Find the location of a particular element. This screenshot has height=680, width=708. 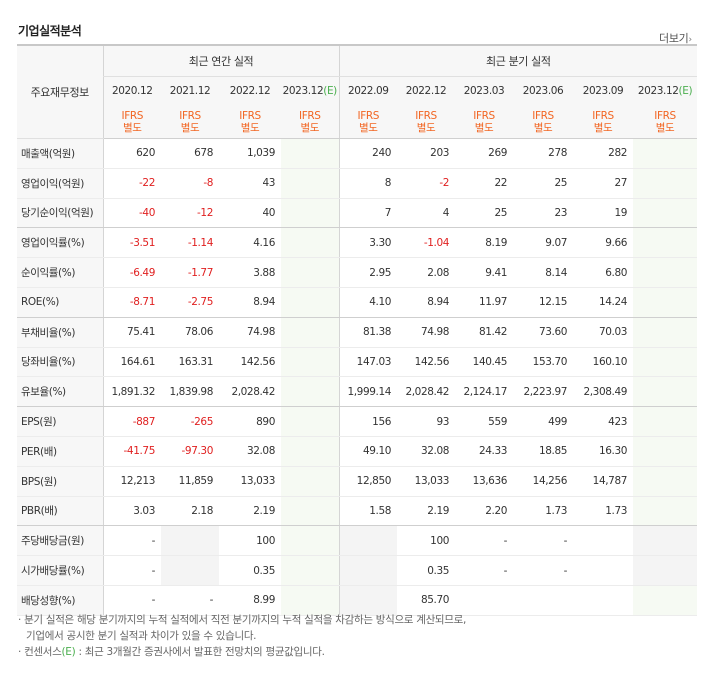

row-label: 매출액(억원) is located at coordinates (60, 153).